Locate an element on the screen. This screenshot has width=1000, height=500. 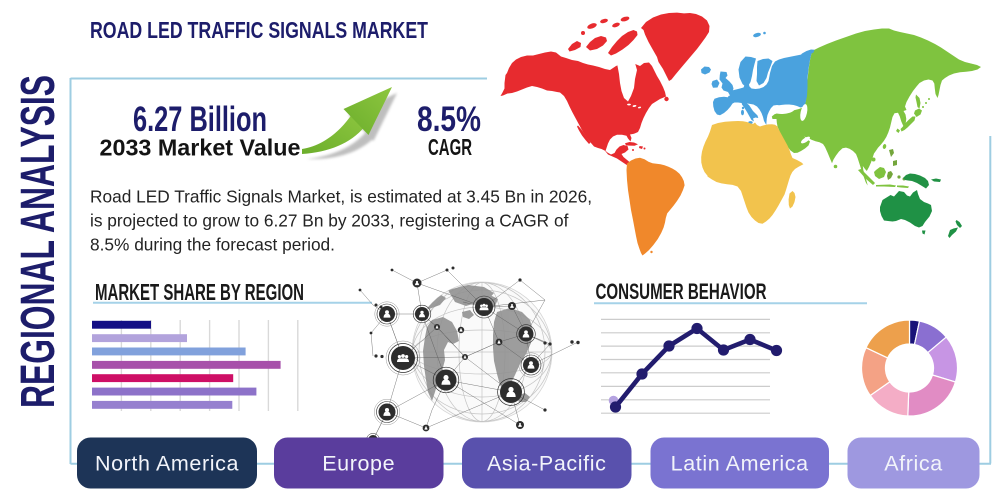
svg-text: 2033 Market Value is located at coordinates (200, 148).